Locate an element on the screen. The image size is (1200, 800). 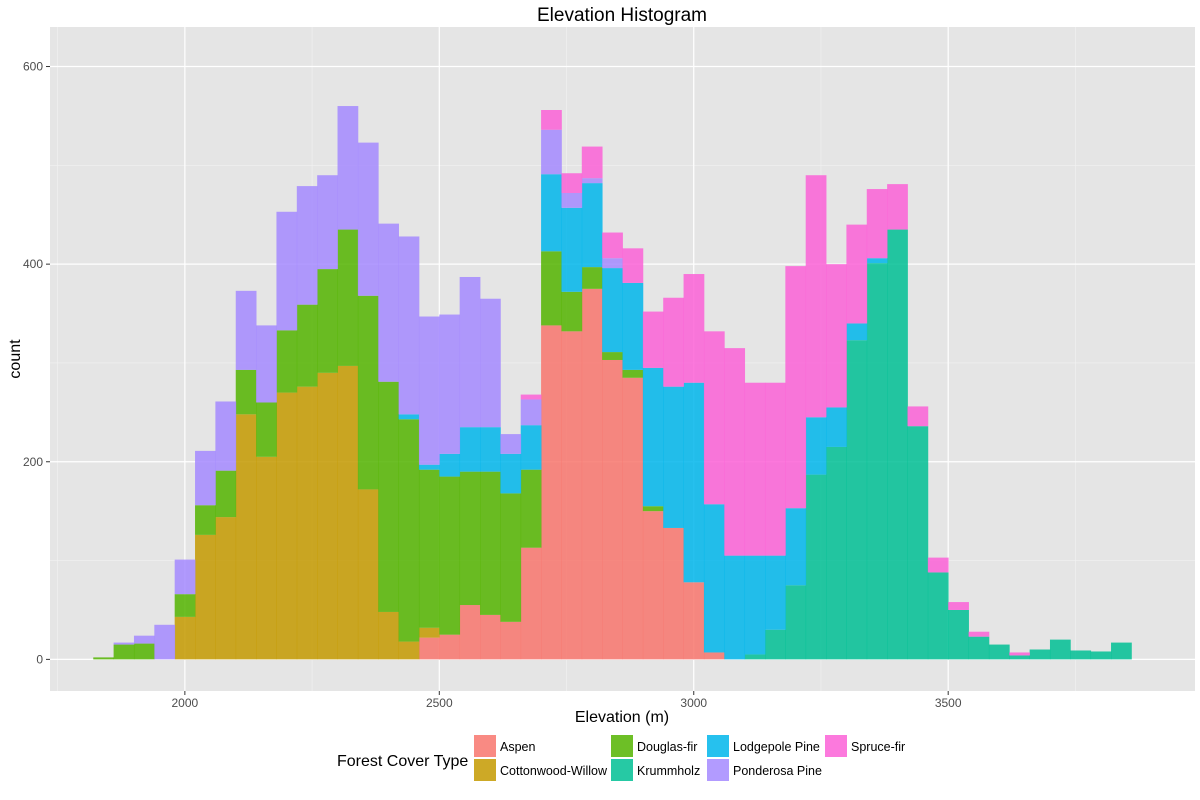
x-tick-label: 2000 is located at coordinates (185, 703).